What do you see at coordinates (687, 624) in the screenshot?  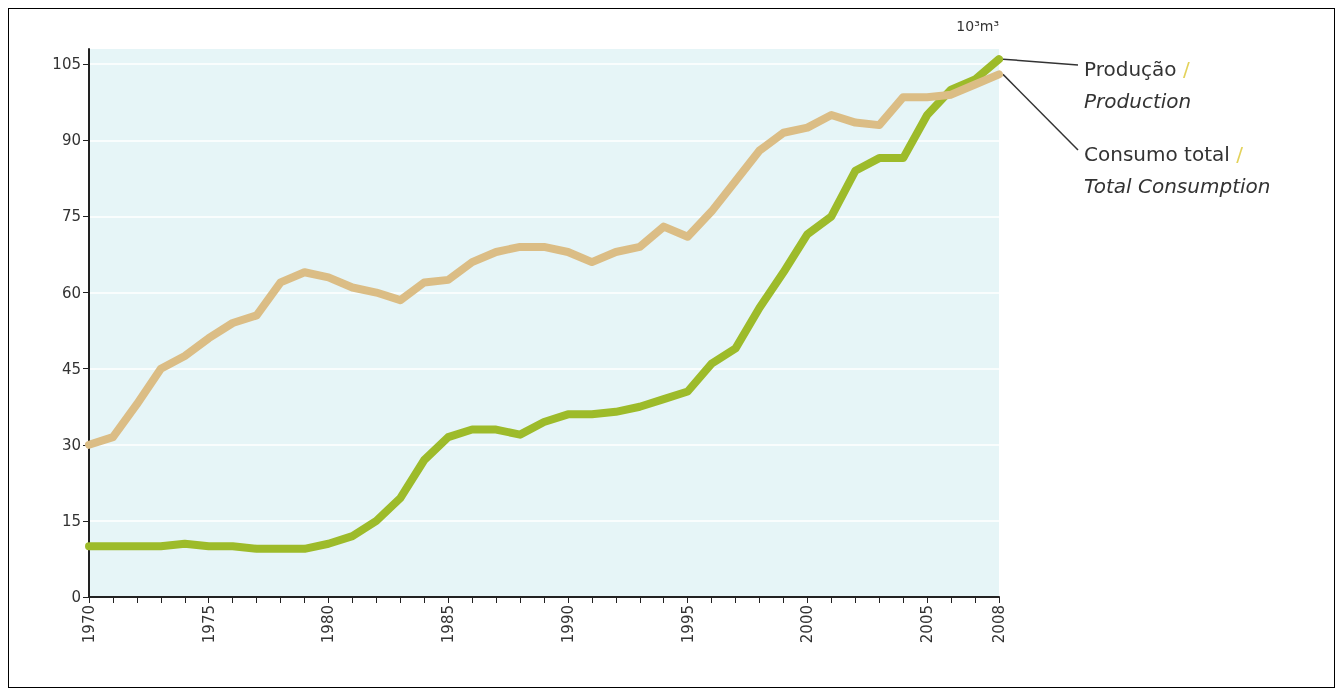 I see `x-tick-label: 1995` at bounding box center [687, 624].